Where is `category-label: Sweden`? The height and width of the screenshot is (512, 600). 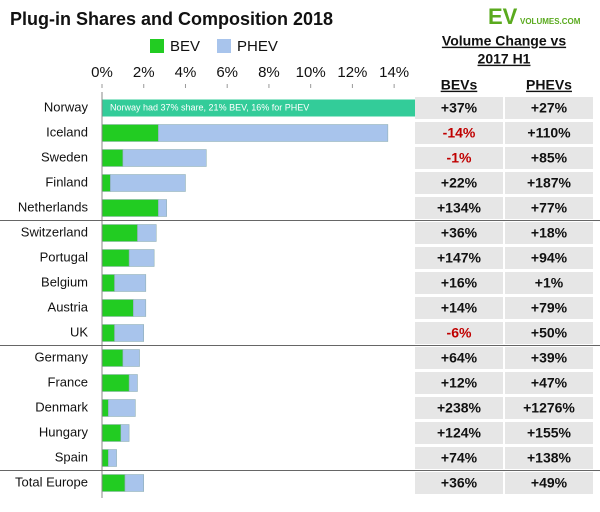 category-label: Sweden is located at coordinates (64, 156).